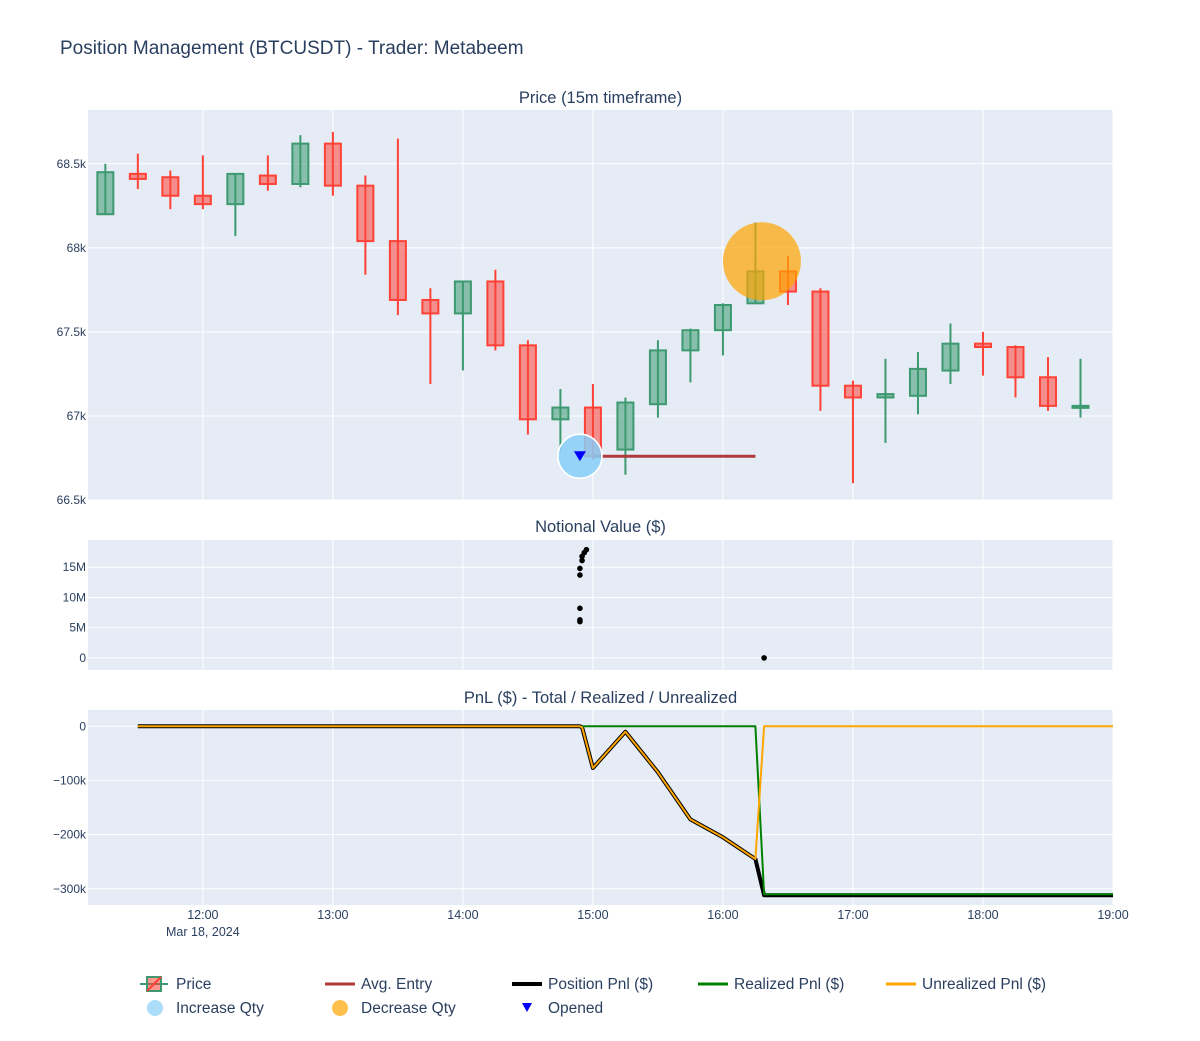 The width and height of the screenshot is (1200, 1041). I want to click on legend-label: Realized Pnl ($), so click(789, 984).